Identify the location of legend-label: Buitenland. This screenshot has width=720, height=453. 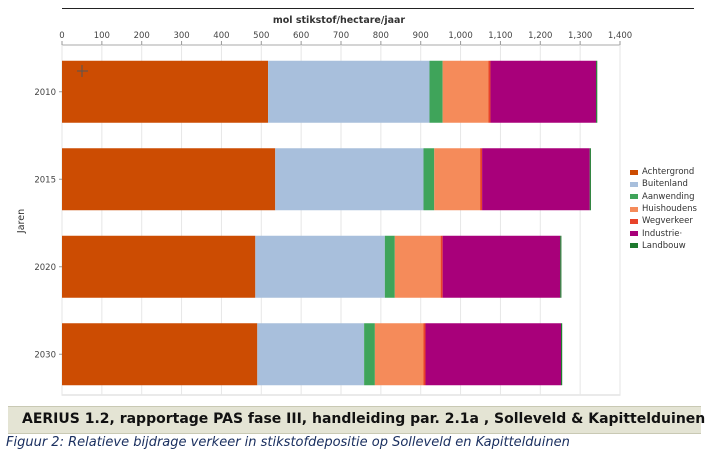
(665, 184).